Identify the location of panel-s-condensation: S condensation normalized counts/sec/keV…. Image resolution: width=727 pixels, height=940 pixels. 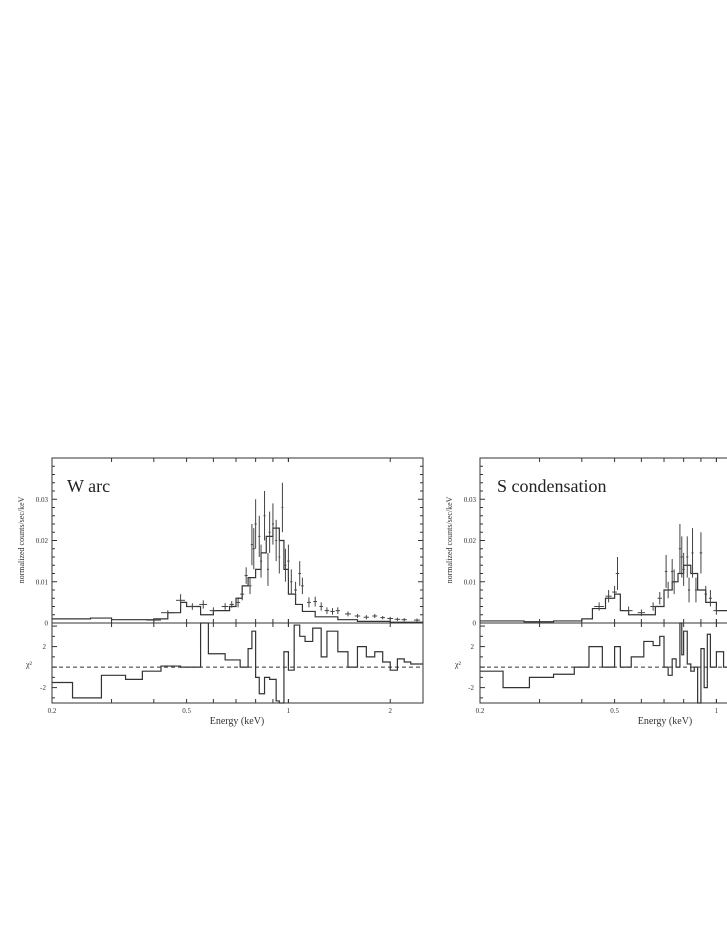
(586, 592).